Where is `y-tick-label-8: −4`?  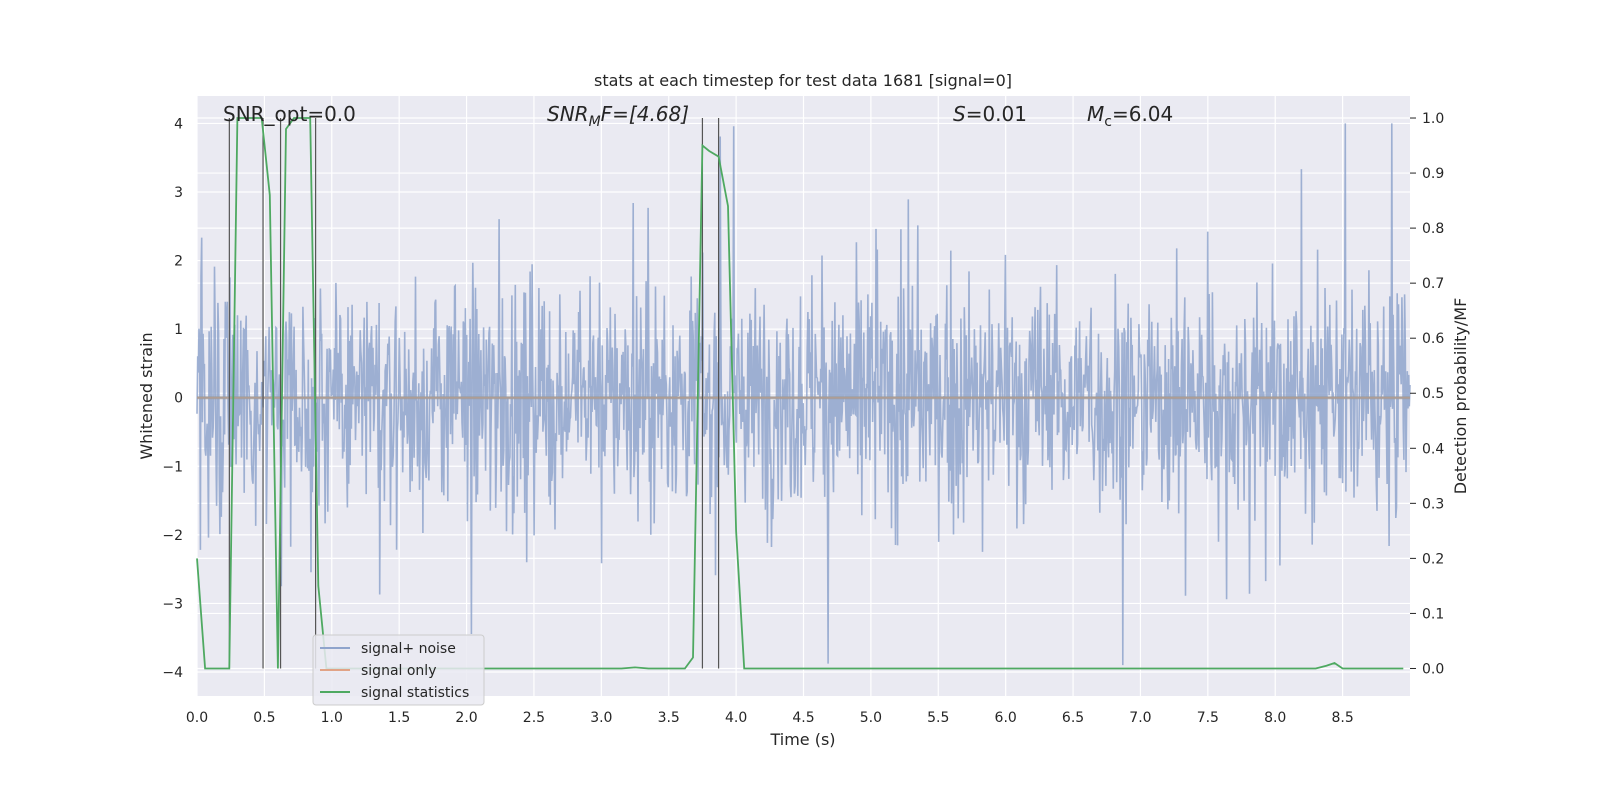 y-tick-label-8: −4 is located at coordinates (172, 673).